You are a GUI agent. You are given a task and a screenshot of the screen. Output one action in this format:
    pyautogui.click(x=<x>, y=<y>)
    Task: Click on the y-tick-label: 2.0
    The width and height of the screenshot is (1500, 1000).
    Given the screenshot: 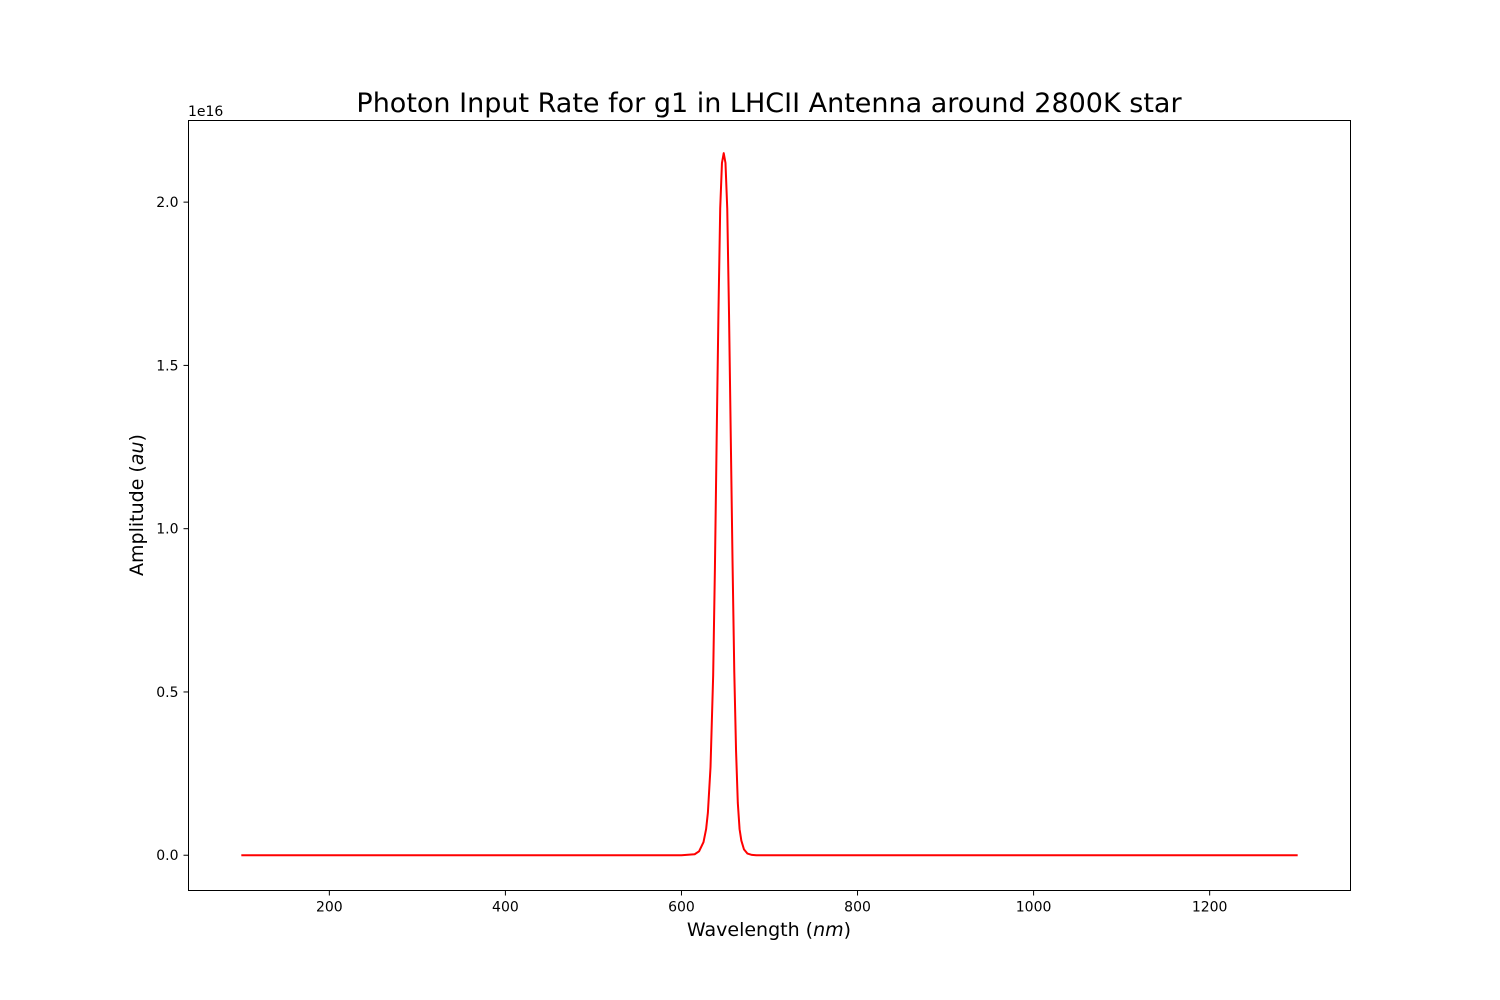 What is the action you would take?
    pyautogui.click(x=167, y=203)
    